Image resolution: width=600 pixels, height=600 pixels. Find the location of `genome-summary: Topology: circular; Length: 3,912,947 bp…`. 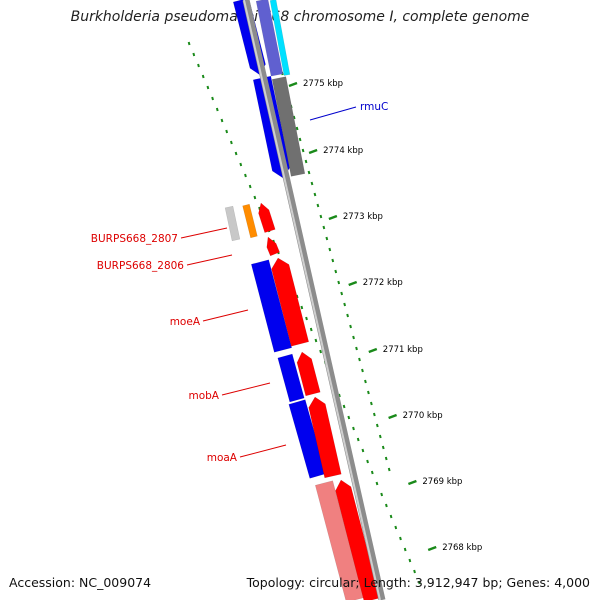

genome-summary: Topology: circular; Length: 3,912,947 bp… is located at coordinates (418, 582).